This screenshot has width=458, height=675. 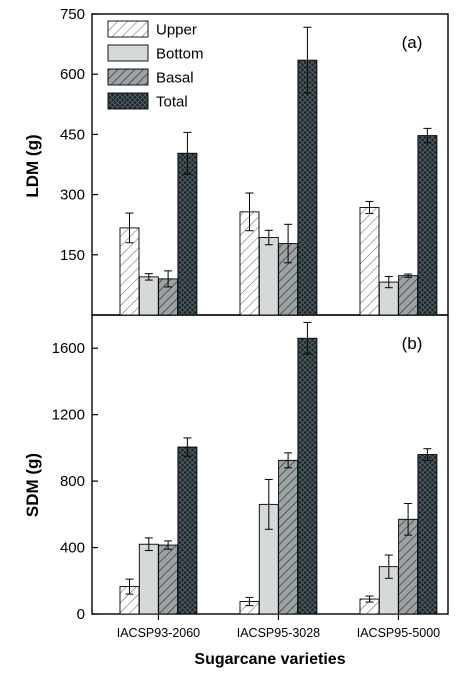 I want to click on y-tick-label-b: 800, so click(x=72, y=481).